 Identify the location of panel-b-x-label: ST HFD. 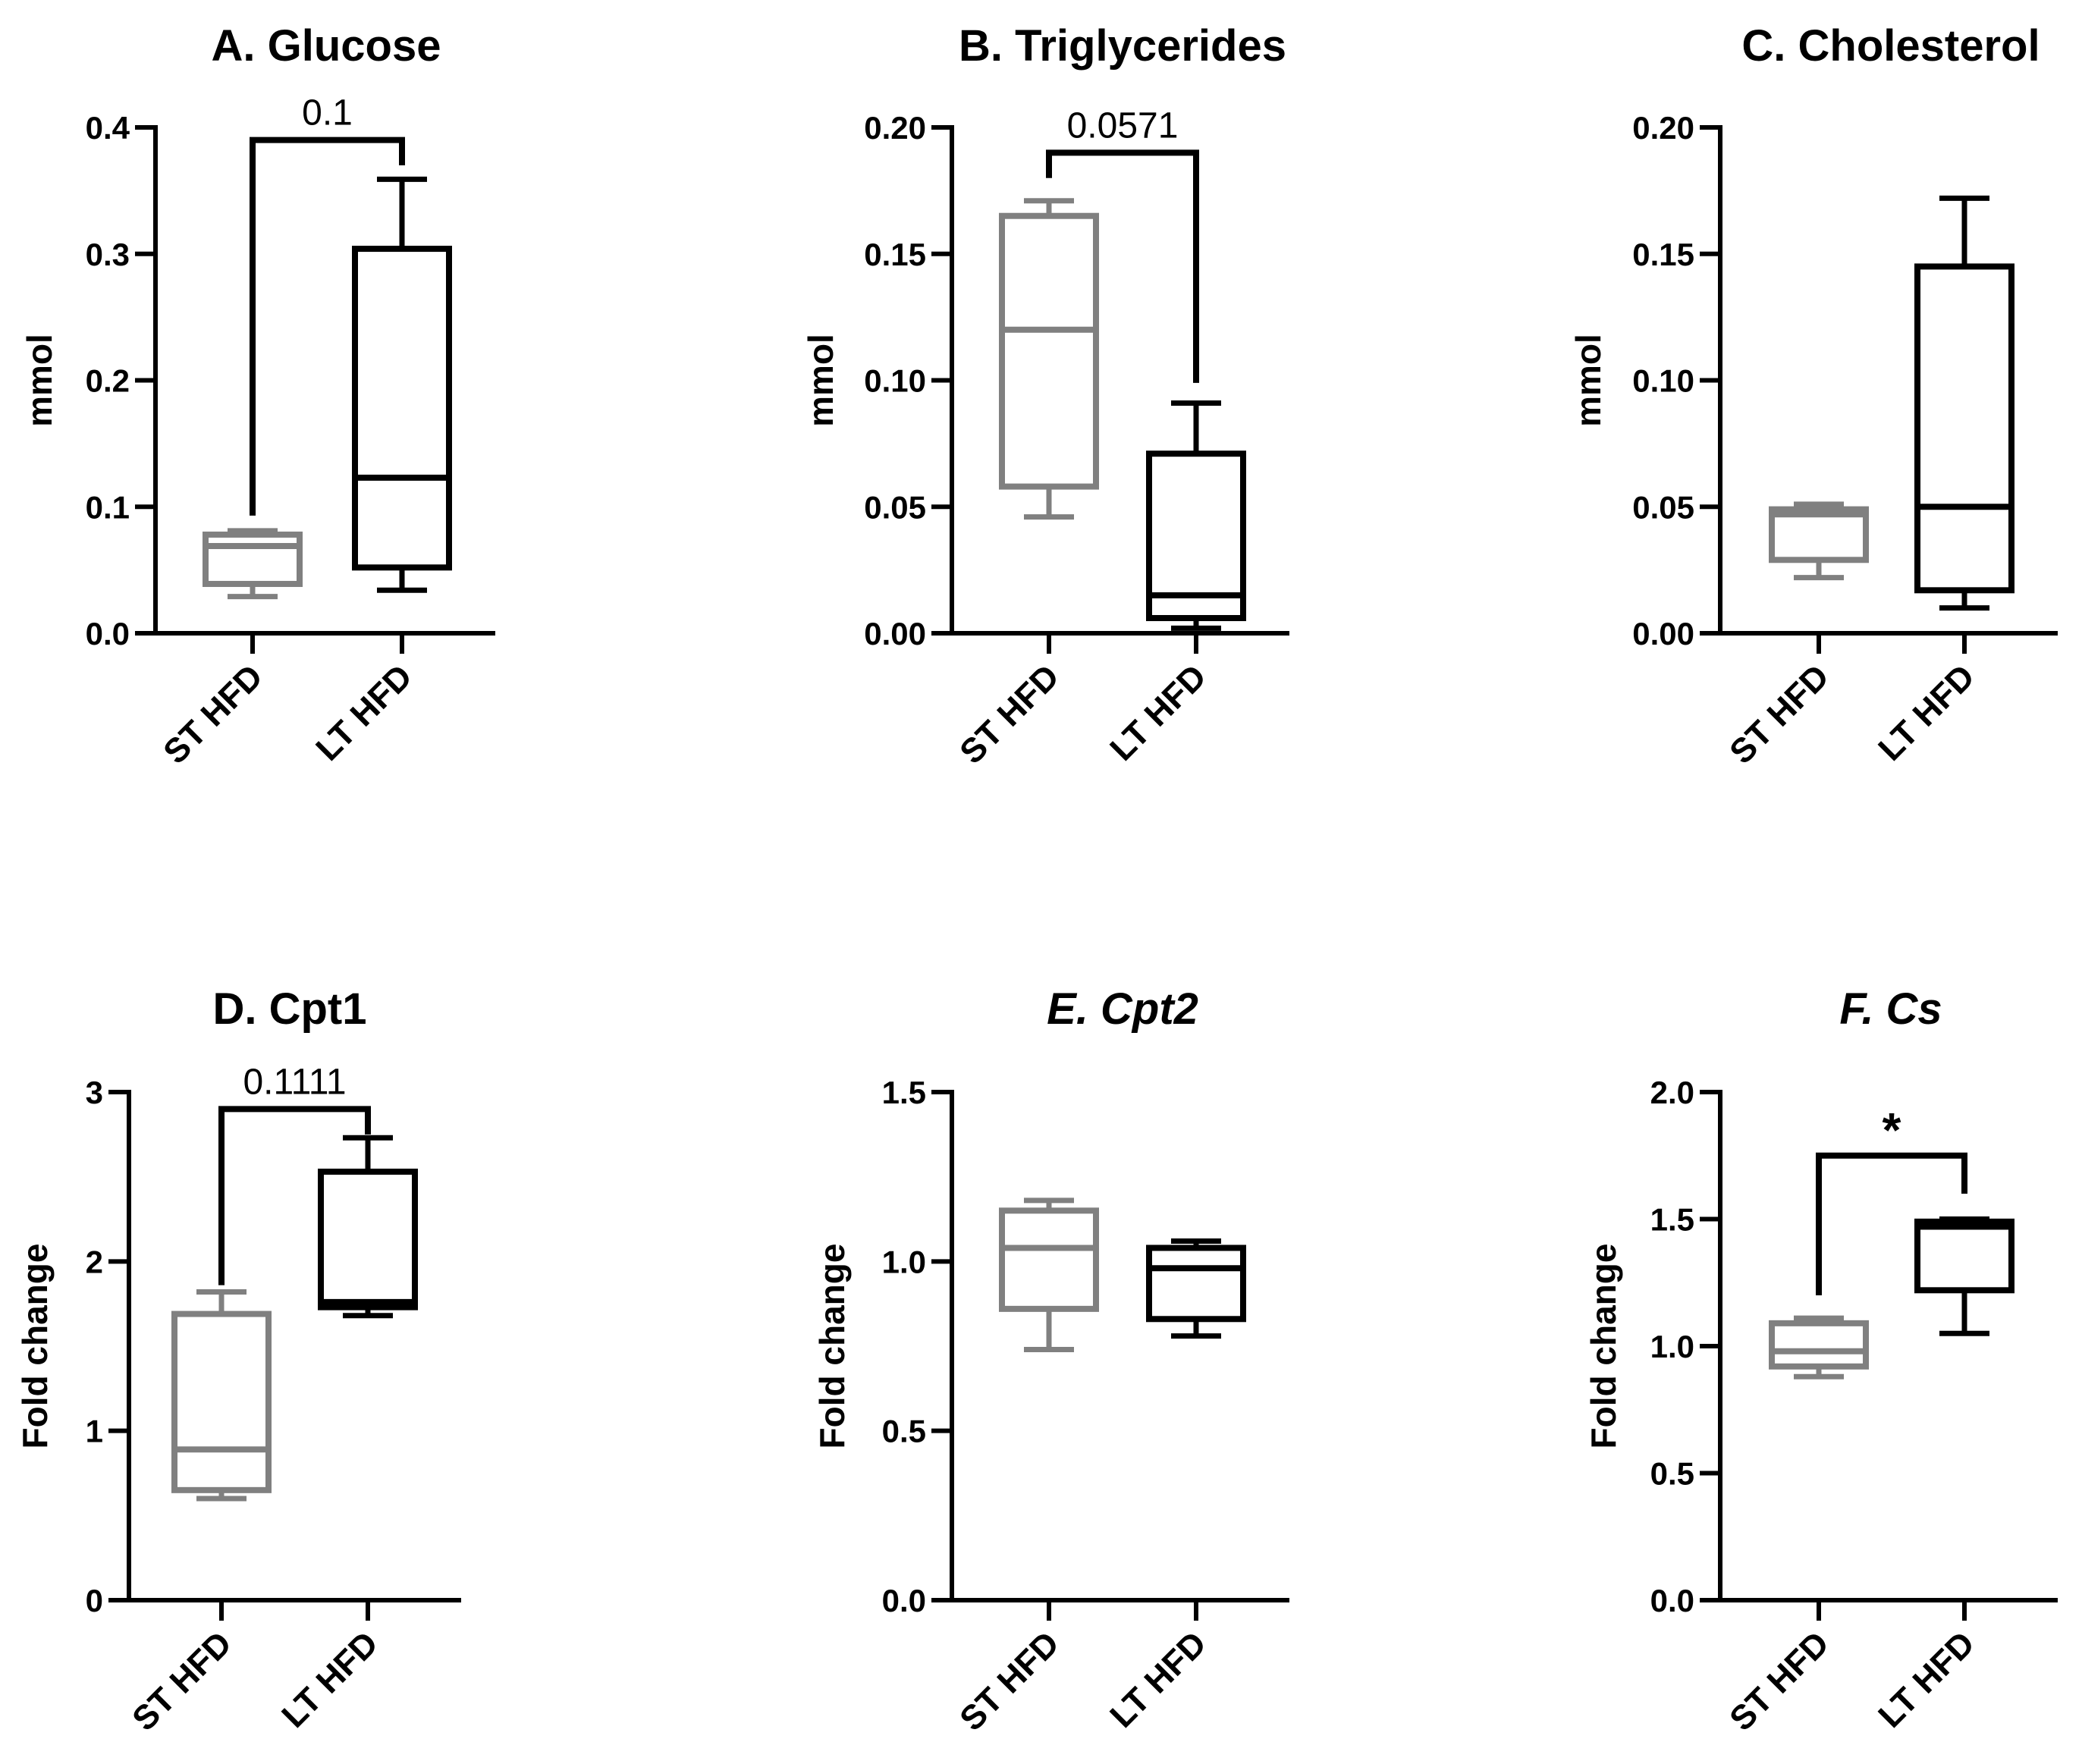
(1009, 714).